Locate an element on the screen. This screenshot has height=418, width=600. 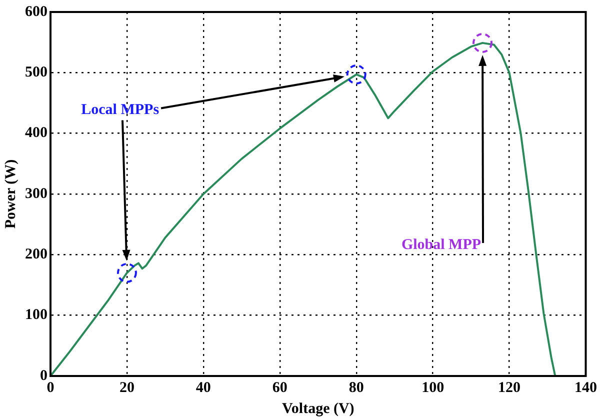
y-tick-label: 400 is located at coordinates (36, 133).